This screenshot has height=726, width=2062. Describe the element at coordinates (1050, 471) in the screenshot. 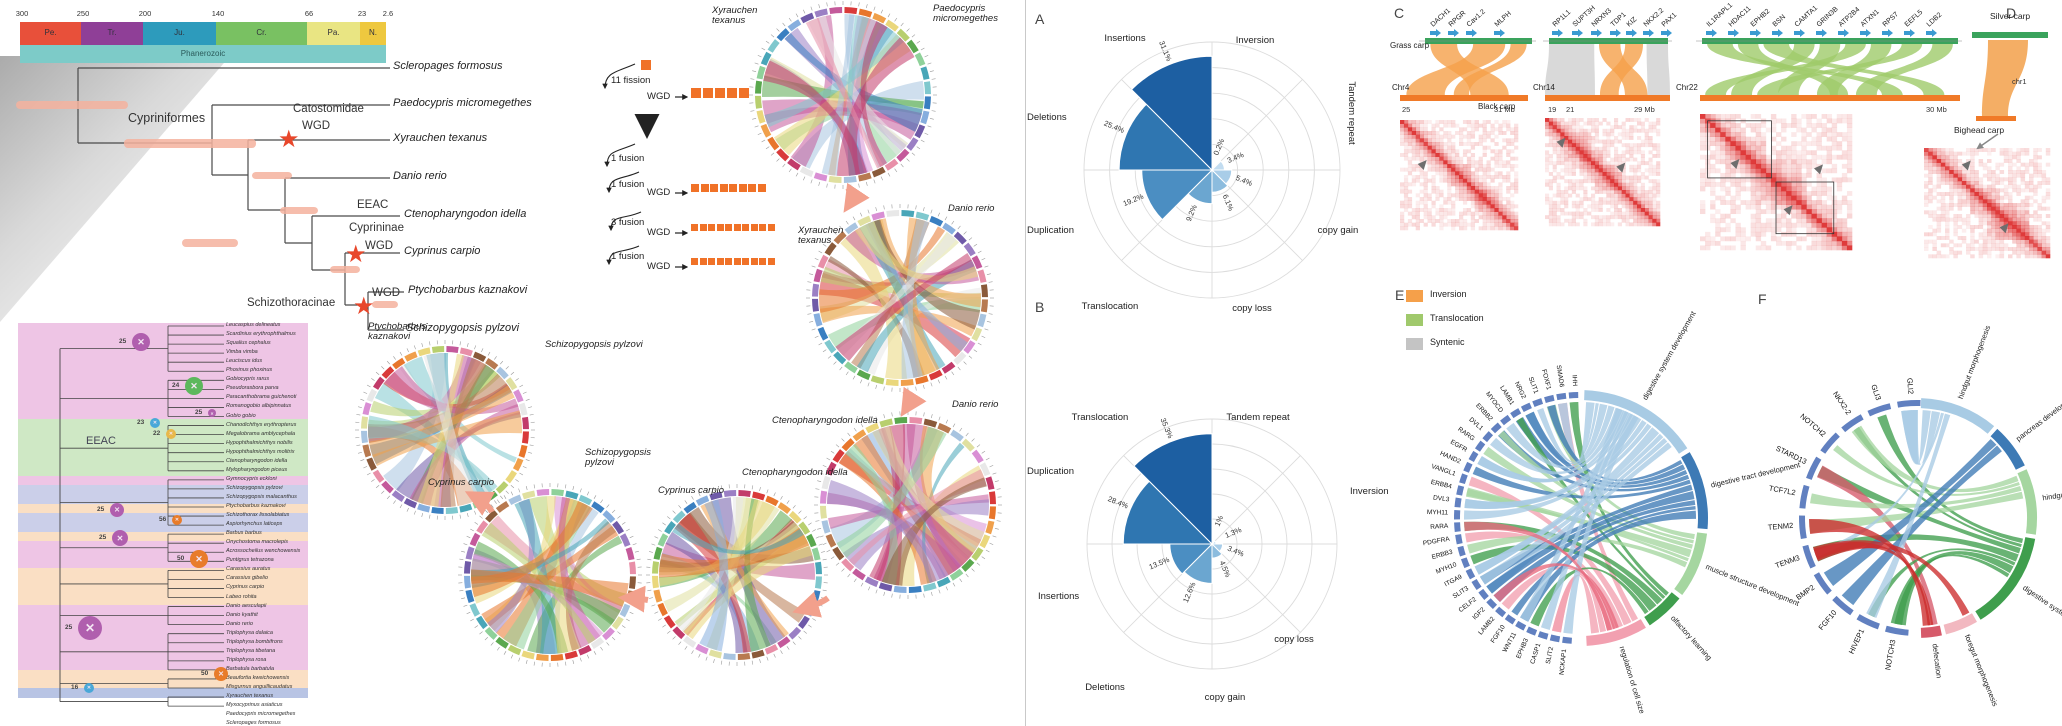

I see `rose-category-label: Duplication` at that location.